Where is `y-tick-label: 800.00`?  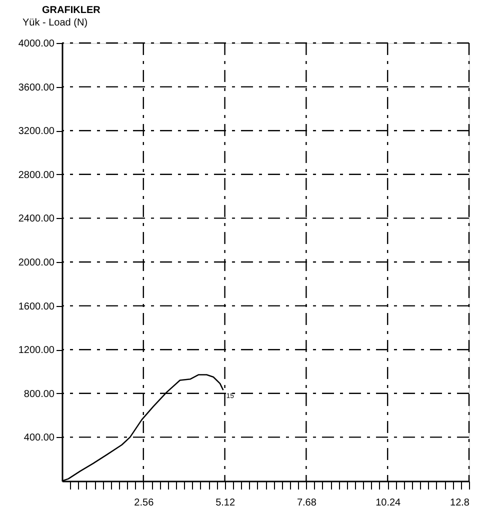
y-tick-label: 800.00 is located at coordinates (39, 394).